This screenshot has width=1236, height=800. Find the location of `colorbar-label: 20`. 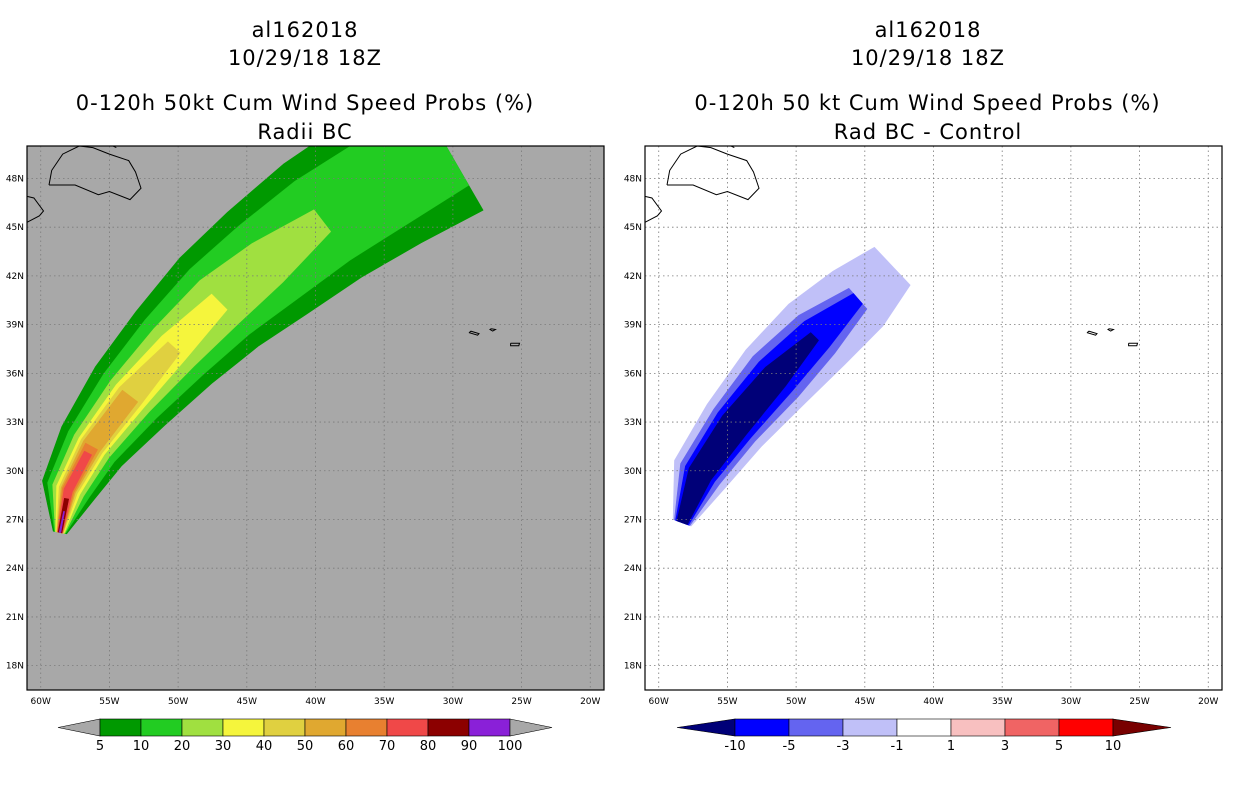

colorbar-label: 20 is located at coordinates (182, 746).